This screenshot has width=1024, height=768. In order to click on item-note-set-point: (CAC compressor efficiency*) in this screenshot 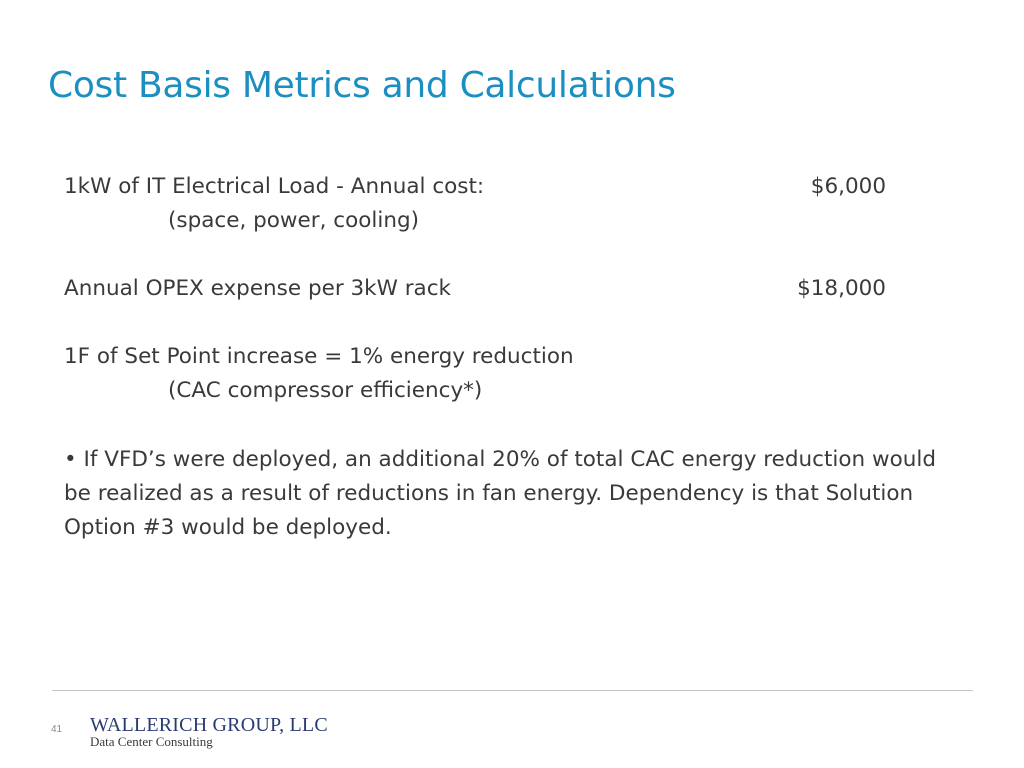, I will do `click(325, 390)`.